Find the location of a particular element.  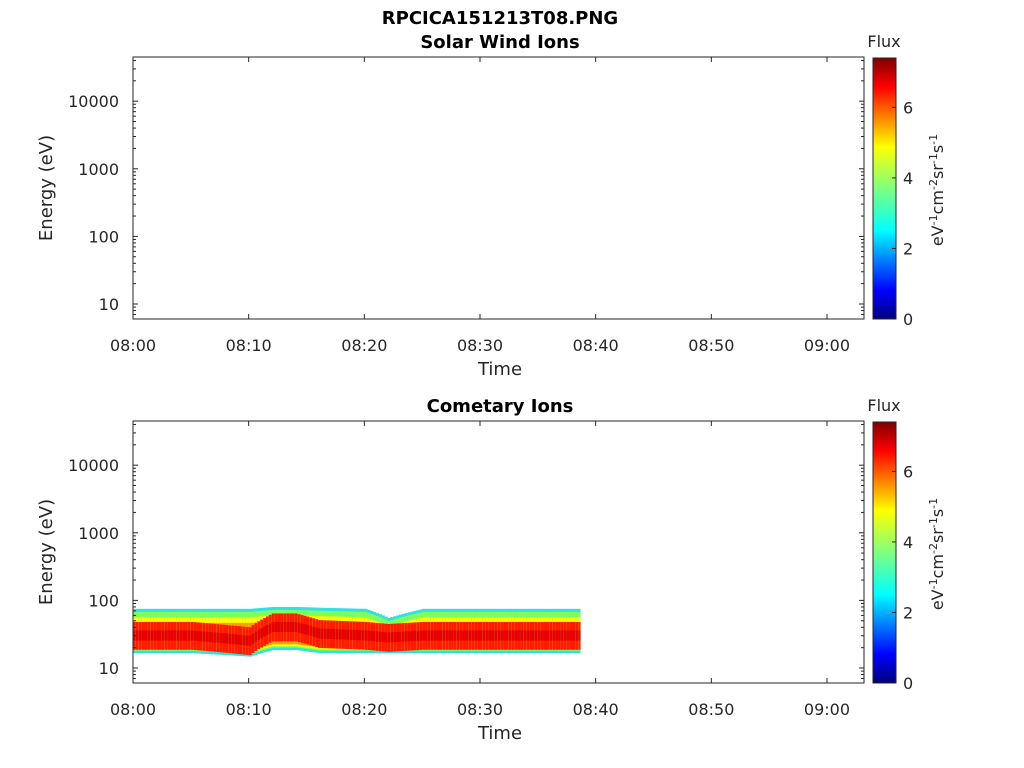

y-tick-label: 10 is located at coordinates (109, 668).